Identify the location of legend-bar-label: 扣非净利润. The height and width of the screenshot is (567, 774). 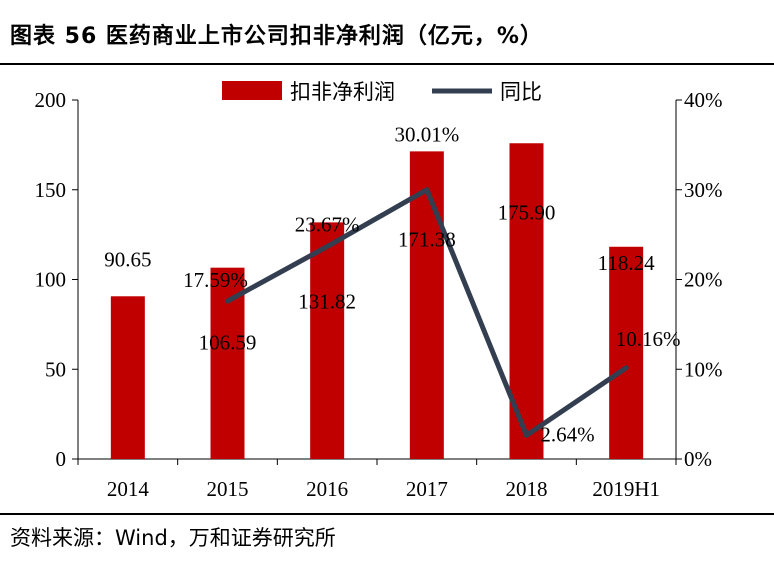
(342, 92).